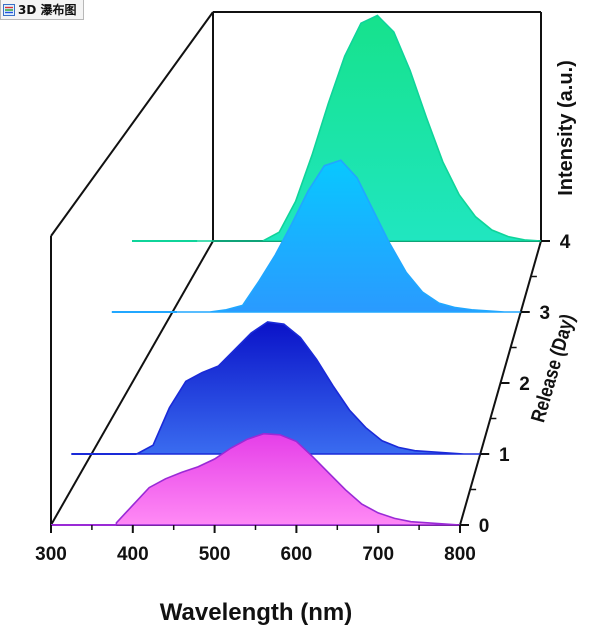 Image resolution: width=596 pixels, height=629 pixels. Describe the element at coordinates (132, 383) in the screenshot. I see `floor-left-diagonal` at that location.